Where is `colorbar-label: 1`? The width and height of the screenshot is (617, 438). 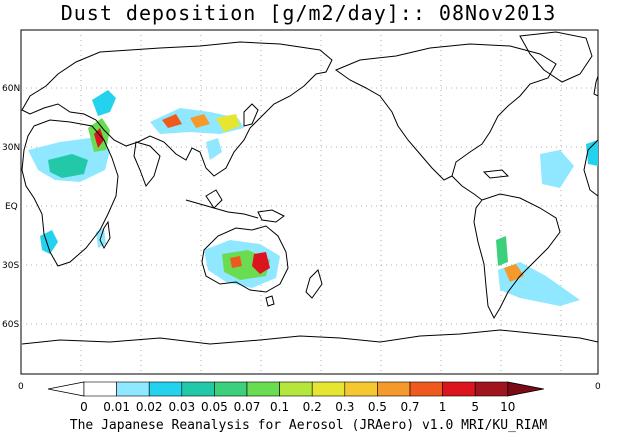 colorbar-label: 1 is located at coordinates (443, 407).